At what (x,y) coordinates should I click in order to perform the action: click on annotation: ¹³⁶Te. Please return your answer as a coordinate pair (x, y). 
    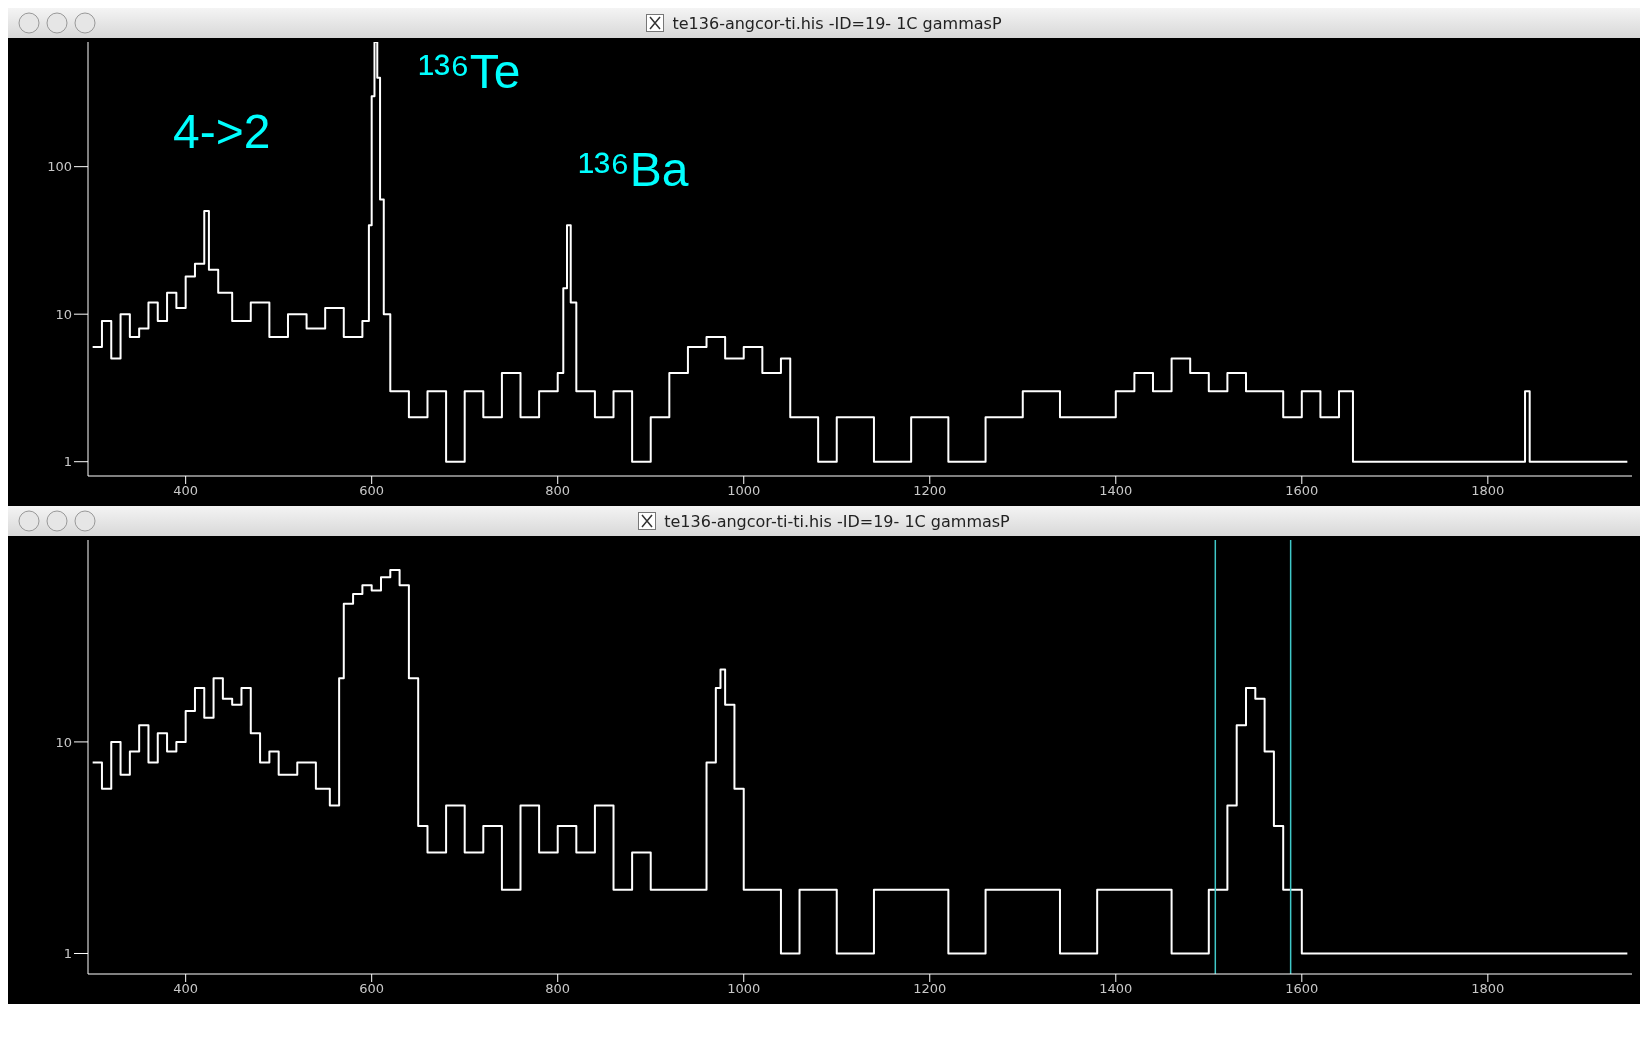
    Looking at the image, I should click on (469, 71).